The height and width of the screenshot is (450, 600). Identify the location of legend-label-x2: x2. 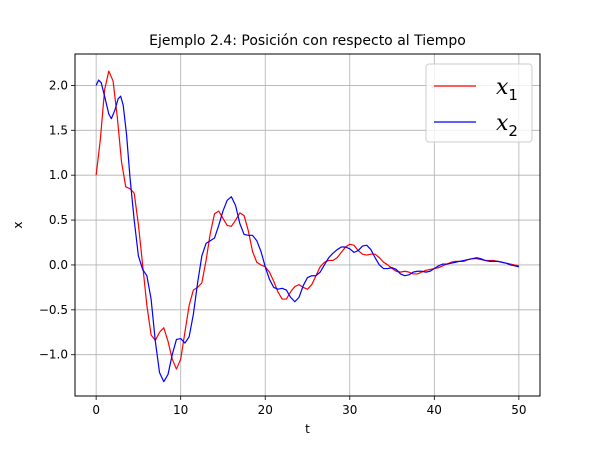
(507, 125).